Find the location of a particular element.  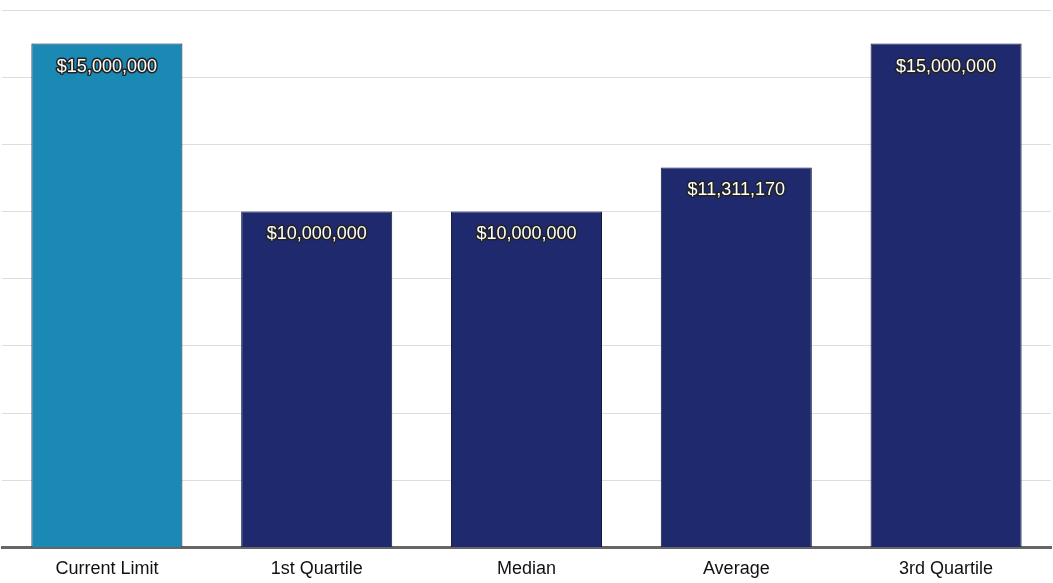

x-tick-label: Median is located at coordinates (526, 568).